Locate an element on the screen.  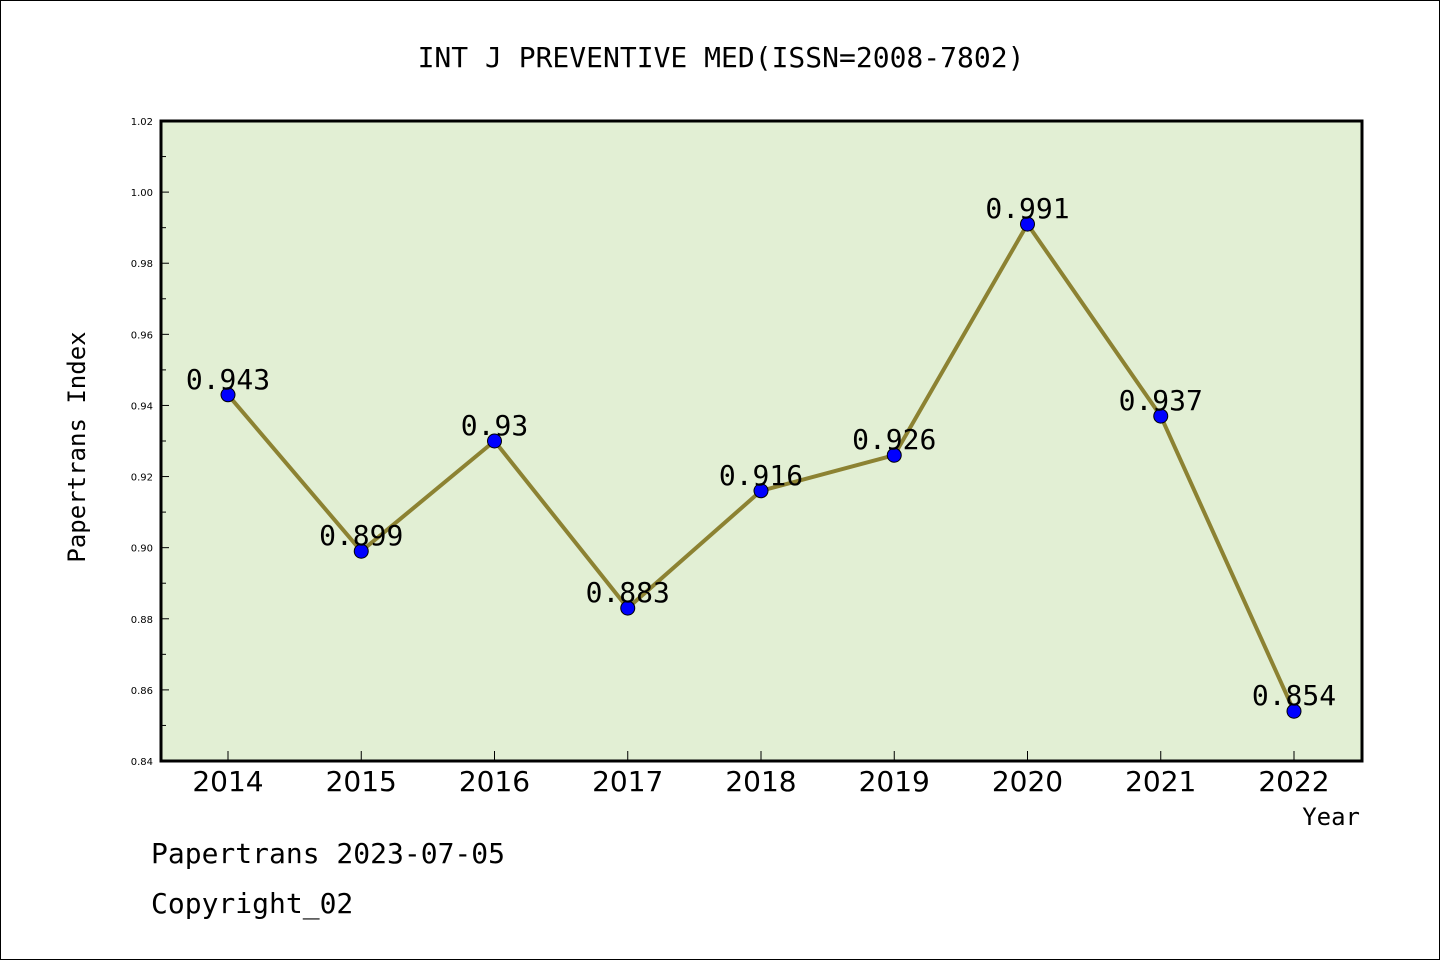
data-label: 0.916 is located at coordinates (761, 475).